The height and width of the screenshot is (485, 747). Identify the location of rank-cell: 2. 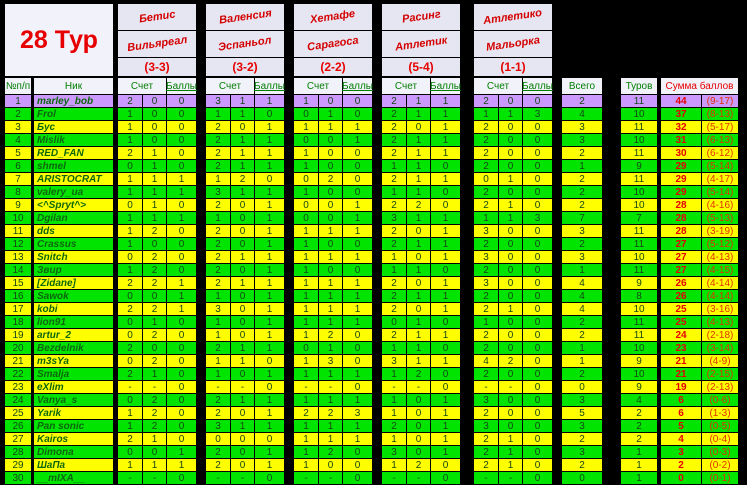
(18, 114).